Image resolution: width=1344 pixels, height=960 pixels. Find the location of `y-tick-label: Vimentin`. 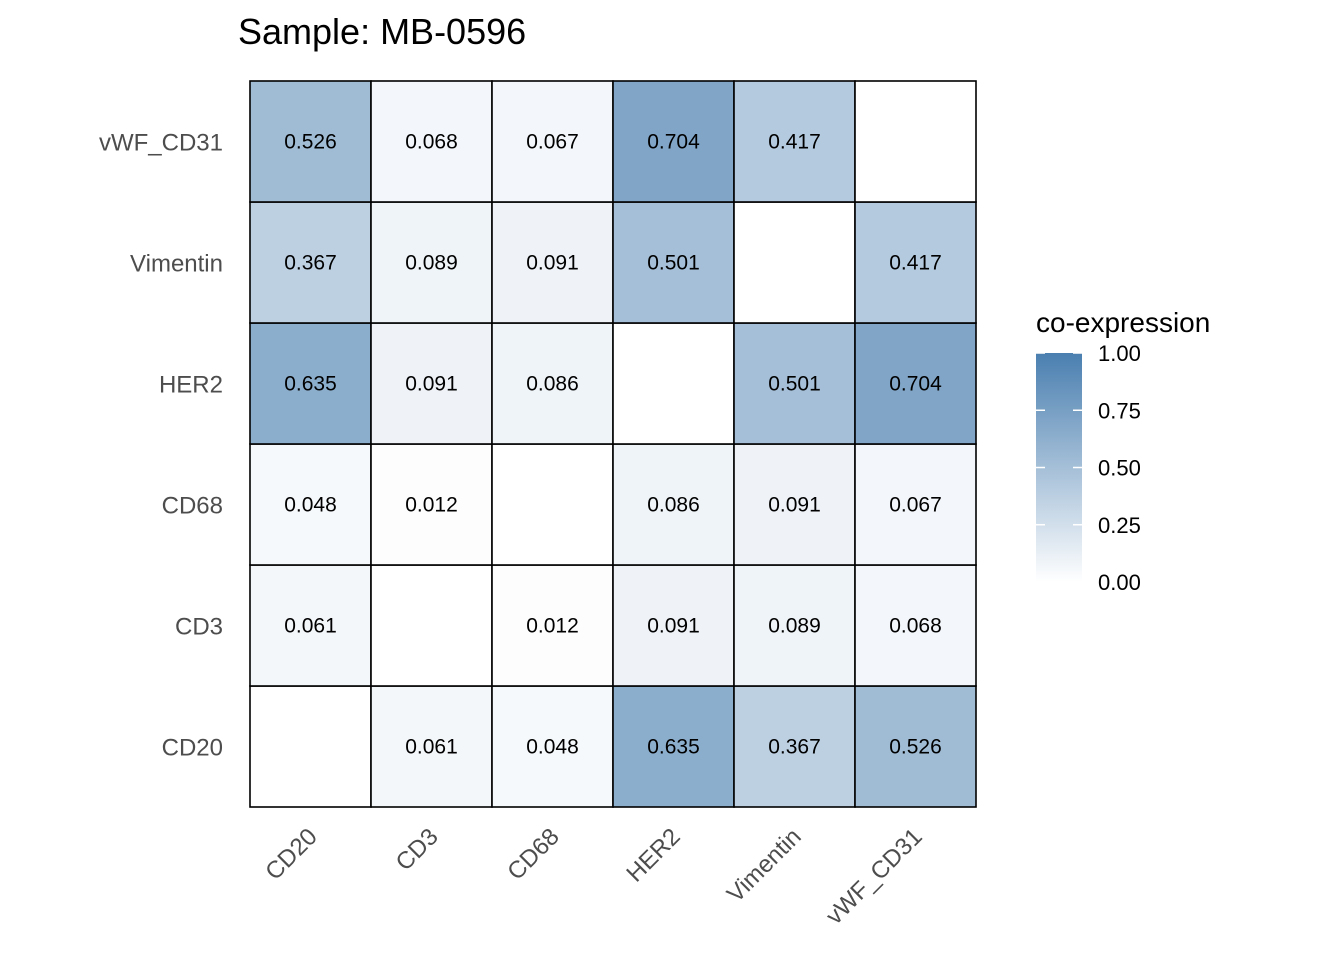

y-tick-label: Vimentin is located at coordinates (176, 264).